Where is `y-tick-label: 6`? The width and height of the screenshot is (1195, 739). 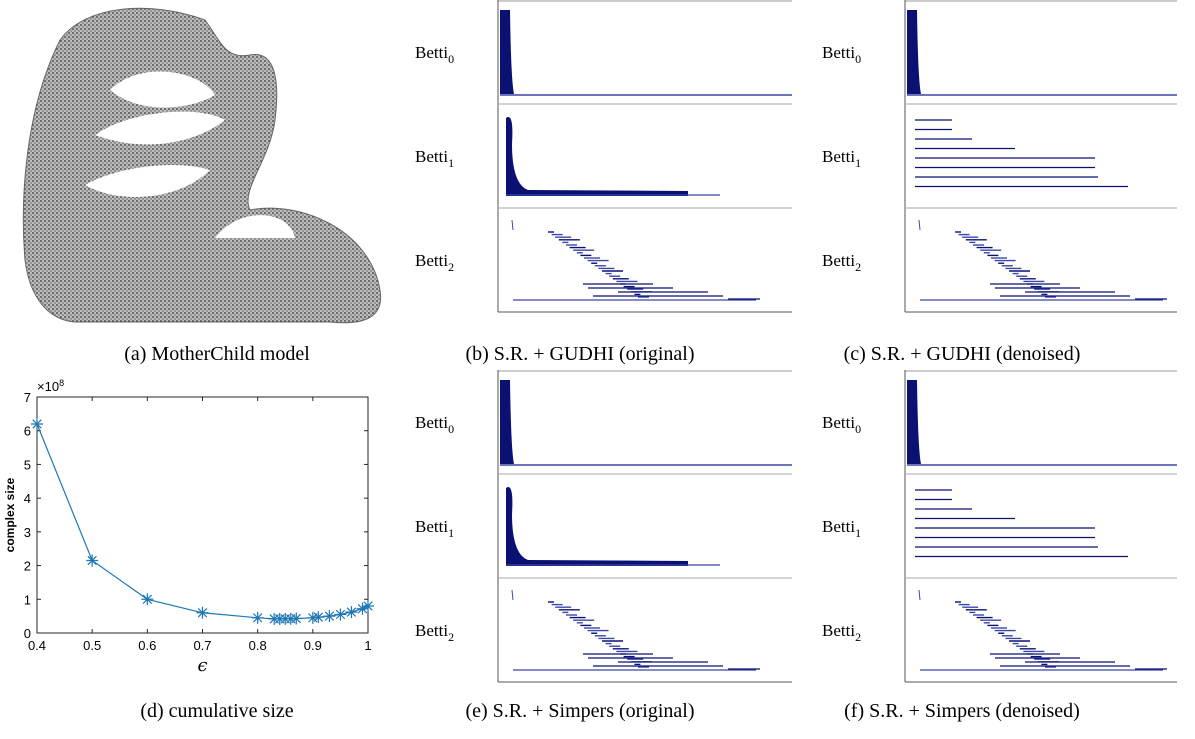 y-tick-label: 6 is located at coordinates (27, 431).